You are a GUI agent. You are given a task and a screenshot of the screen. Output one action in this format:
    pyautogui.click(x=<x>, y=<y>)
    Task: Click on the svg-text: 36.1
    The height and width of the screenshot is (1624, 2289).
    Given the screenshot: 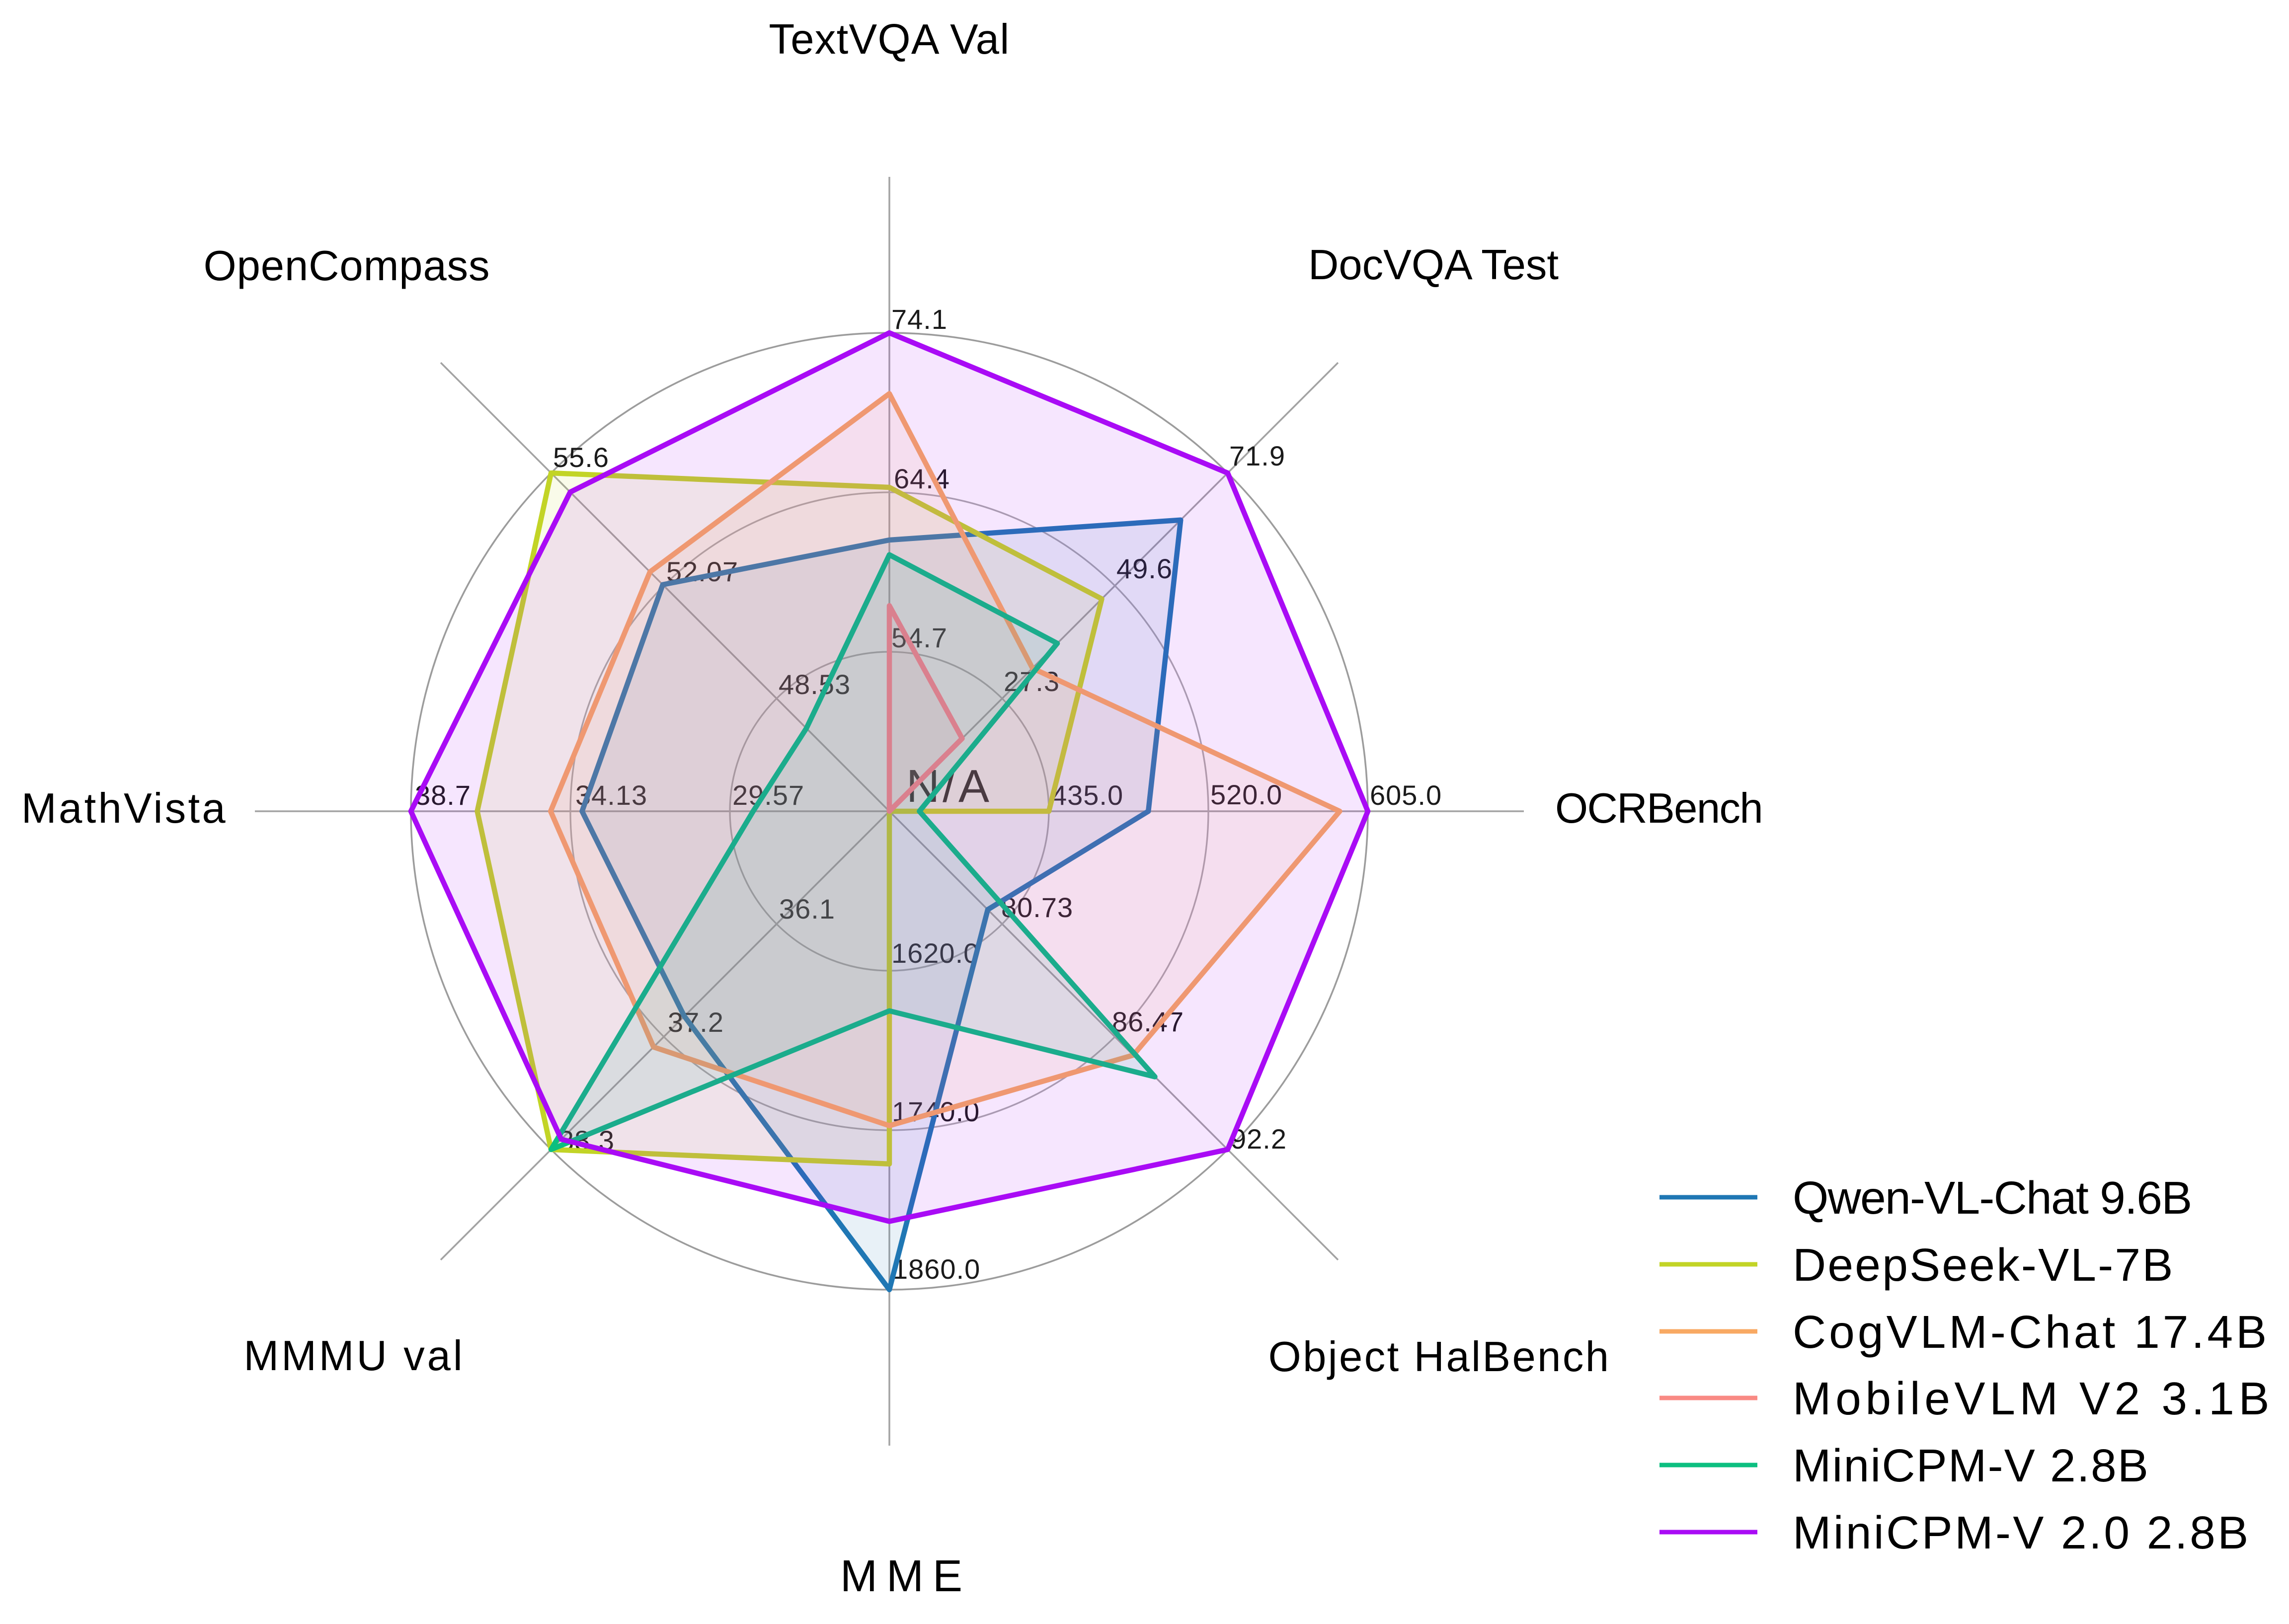 What is the action you would take?
    pyautogui.click(x=807, y=909)
    